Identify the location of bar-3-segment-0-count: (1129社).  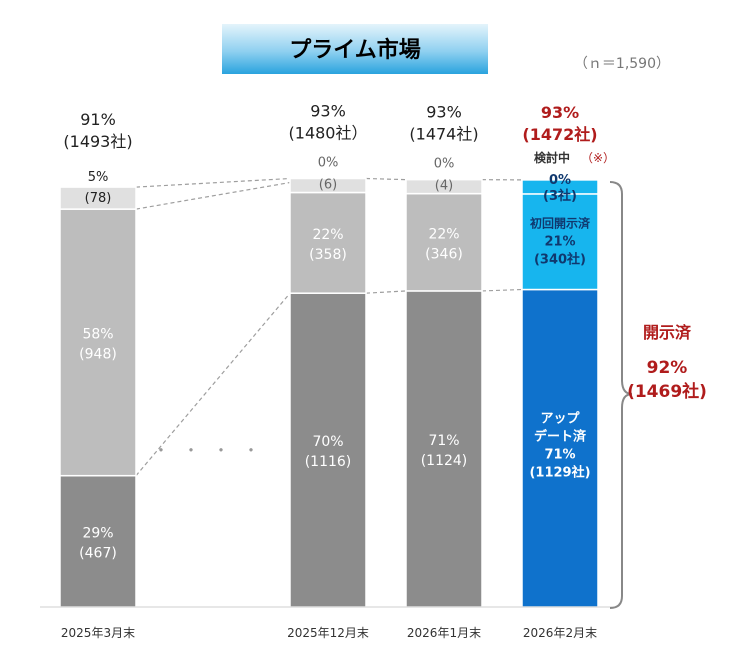
(559, 472).